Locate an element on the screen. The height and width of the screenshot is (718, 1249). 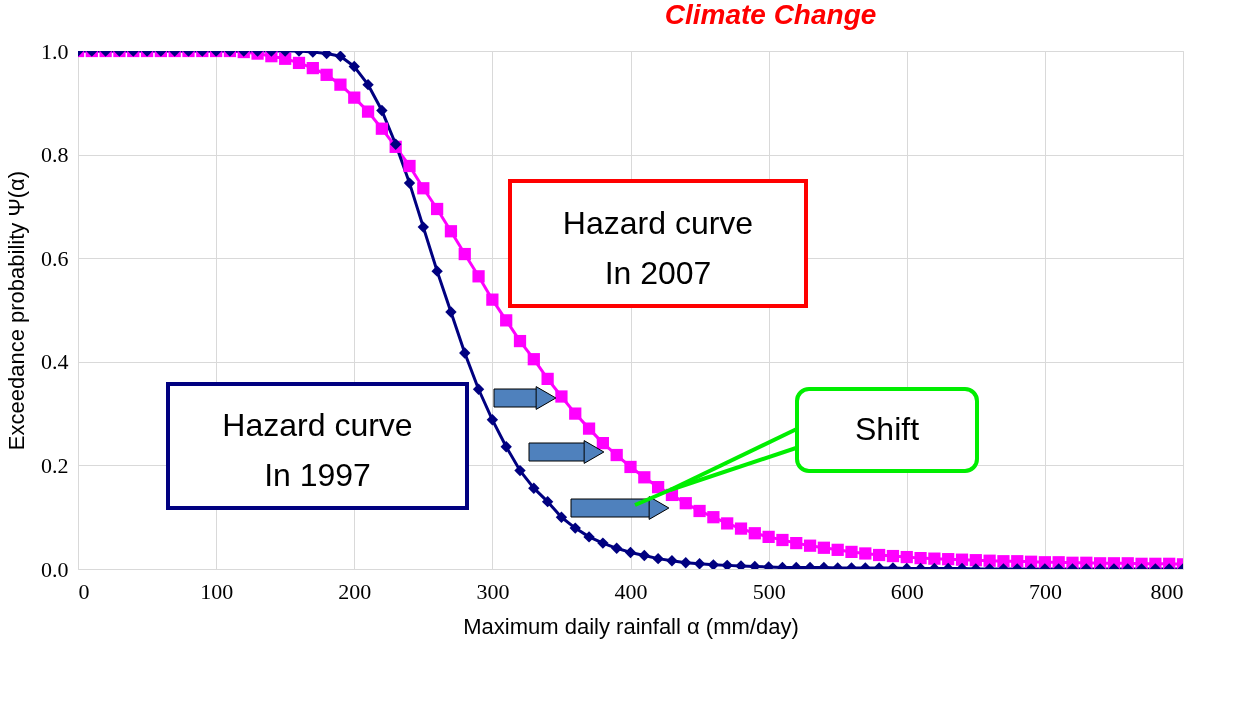
series-label: Hazard curve In 1997 is located at coordinates (317, 450).